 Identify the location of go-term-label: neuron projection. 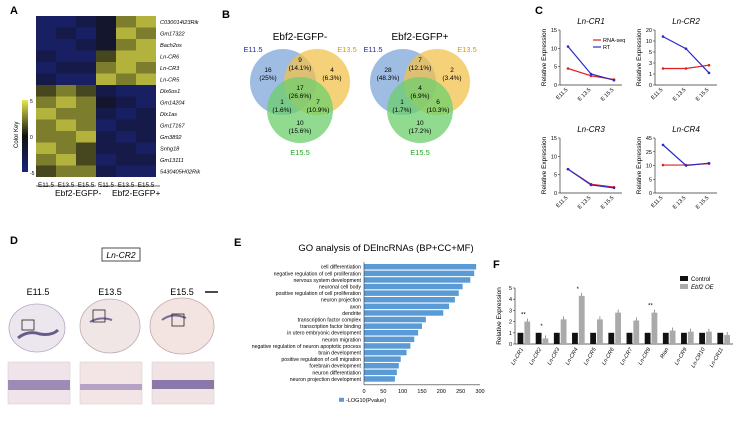
(341, 301).